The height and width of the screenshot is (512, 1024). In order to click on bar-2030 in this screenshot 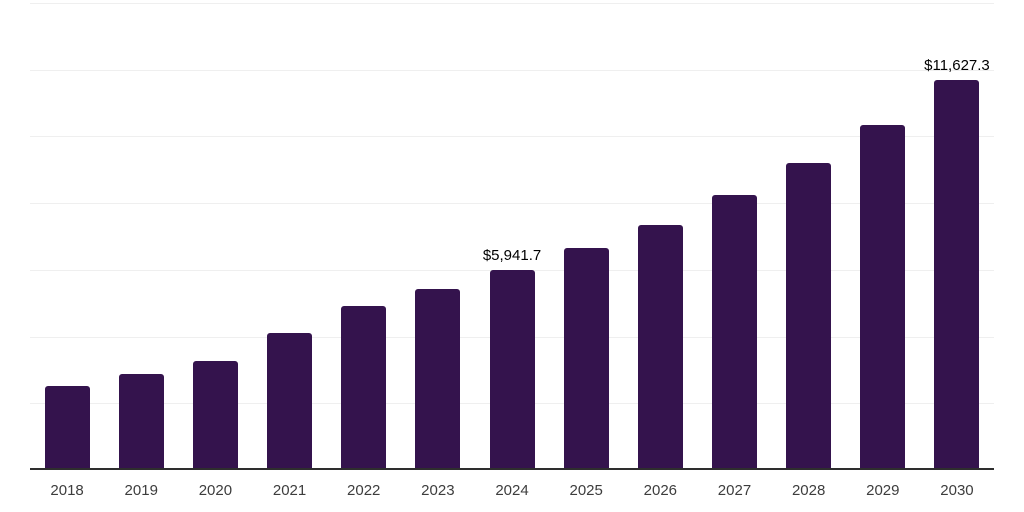, I will do `click(957, 274)`.